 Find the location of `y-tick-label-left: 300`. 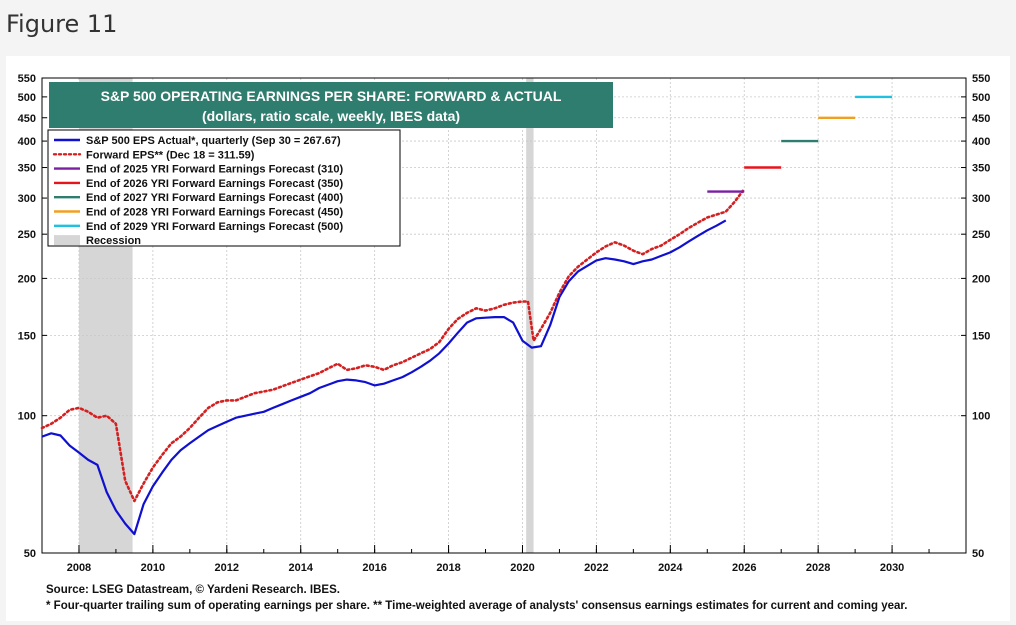

y-tick-label-left: 300 is located at coordinates (27, 199).